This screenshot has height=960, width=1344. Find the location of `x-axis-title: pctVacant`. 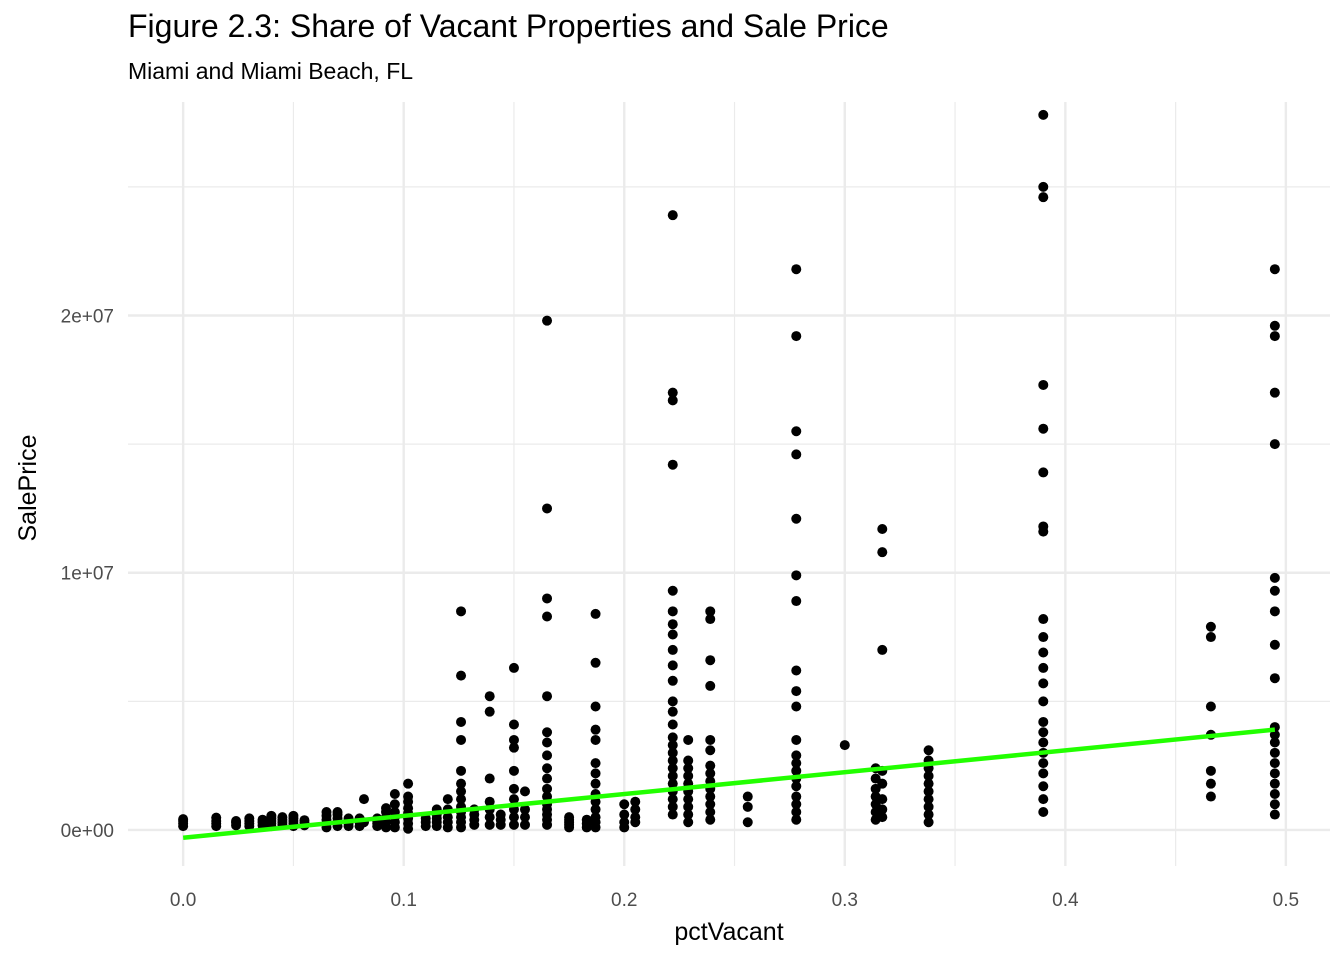

x-axis-title: pctVacant is located at coordinates (728, 932).